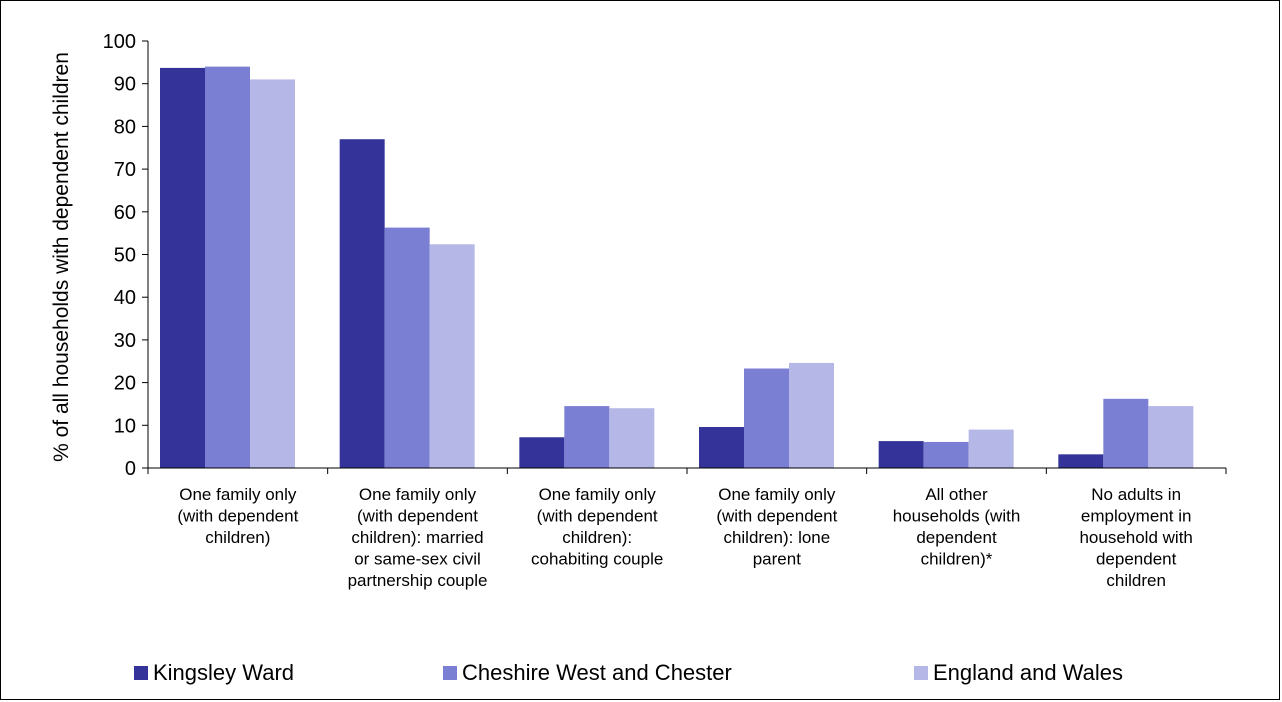 The height and width of the screenshot is (702, 1282). What do you see at coordinates (125, 256) in the screenshot?
I see `y-tick-label: 50` at bounding box center [125, 256].